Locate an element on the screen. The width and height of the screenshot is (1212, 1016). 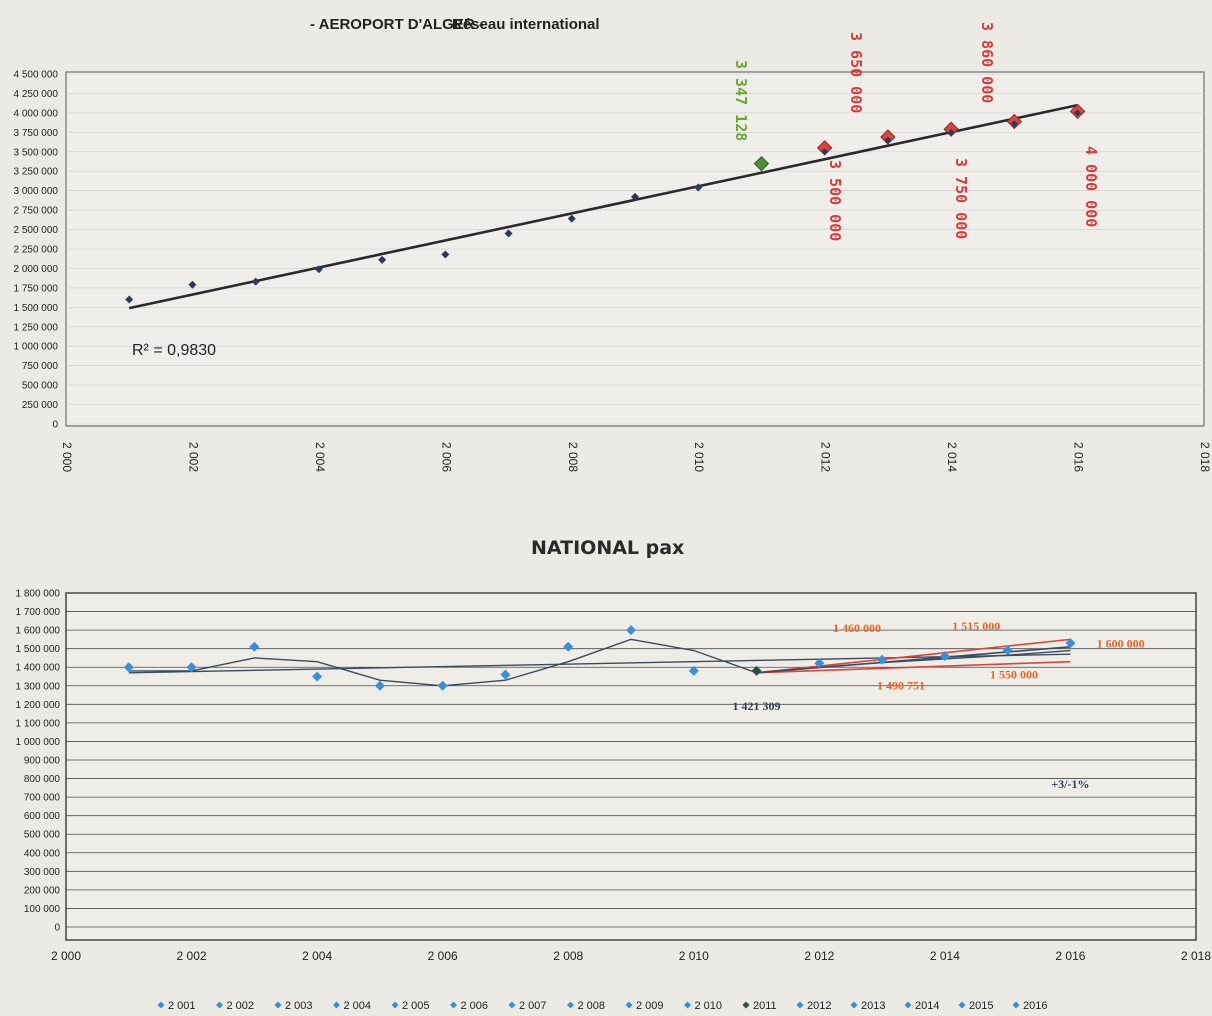
chart1-y-tick: 3 250 000 is located at coordinates (36, 172).